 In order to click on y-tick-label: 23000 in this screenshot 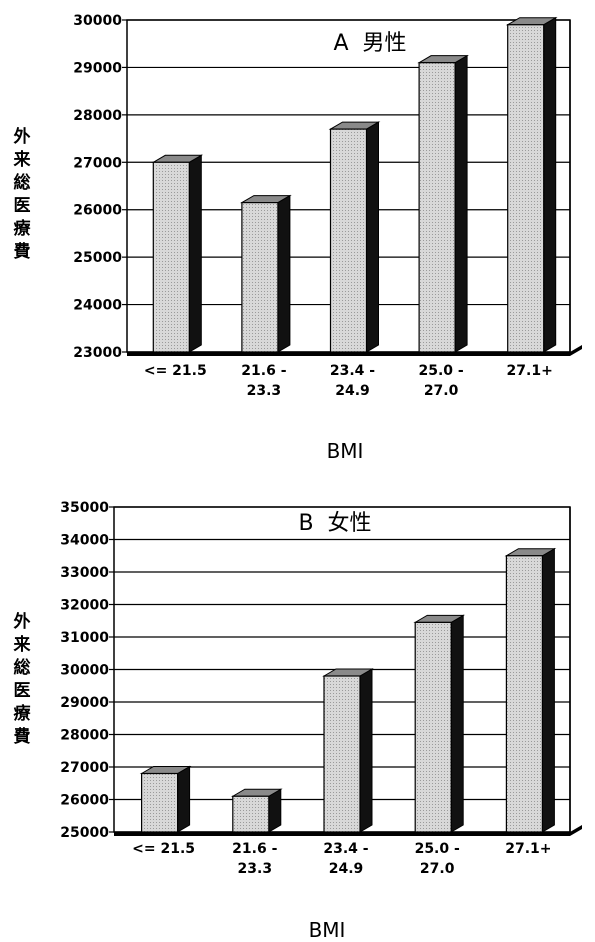, I will do `click(97, 353)`.